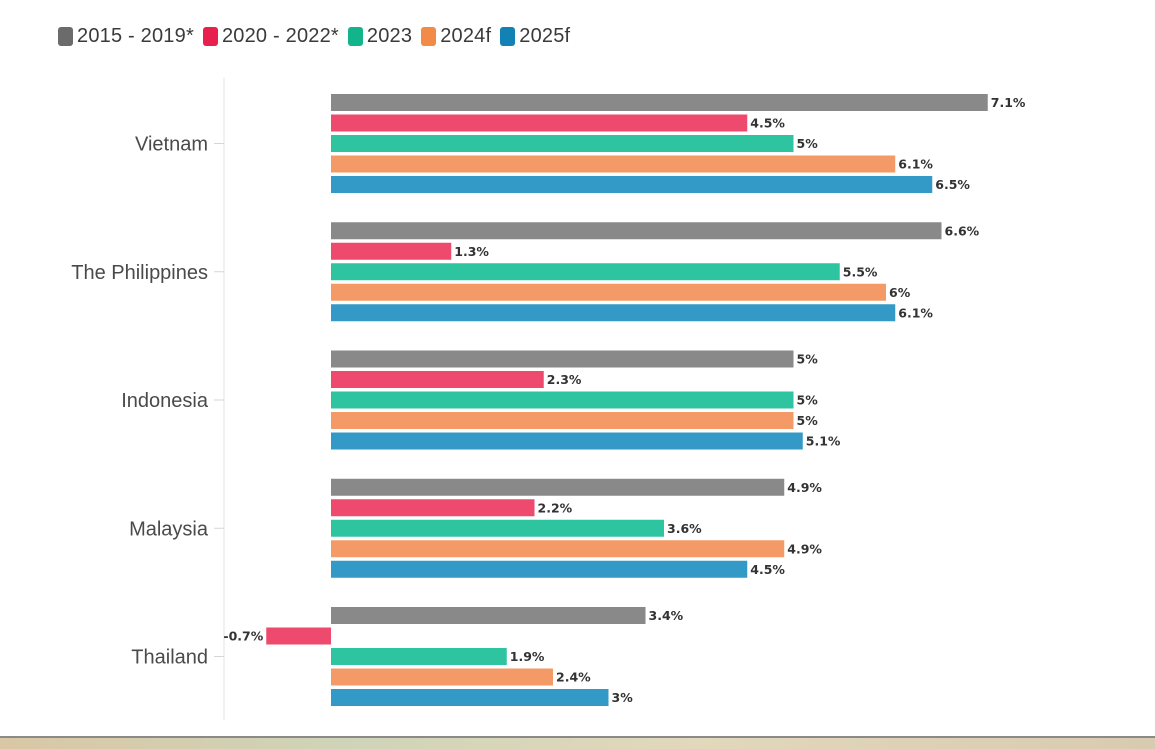 The height and width of the screenshot is (749, 1155). Describe the element at coordinates (243, 636) in the screenshot. I see `data-label: -0.7%` at that location.